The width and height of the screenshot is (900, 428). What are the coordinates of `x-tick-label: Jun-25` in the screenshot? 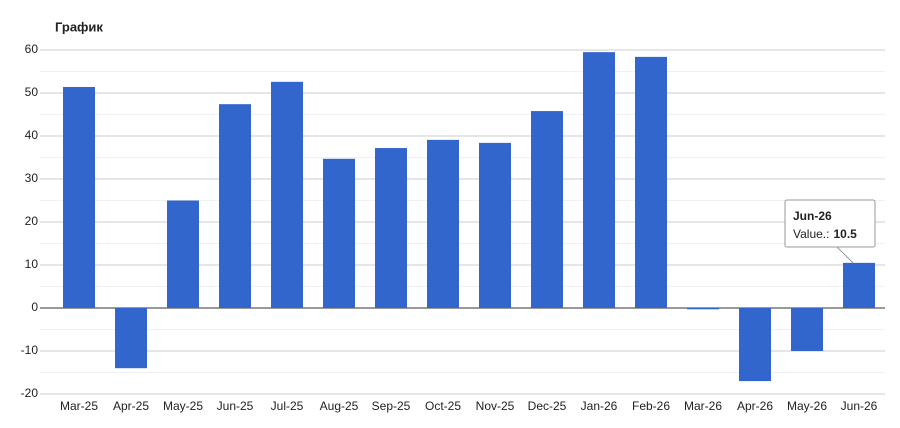 It's located at (235, 406).